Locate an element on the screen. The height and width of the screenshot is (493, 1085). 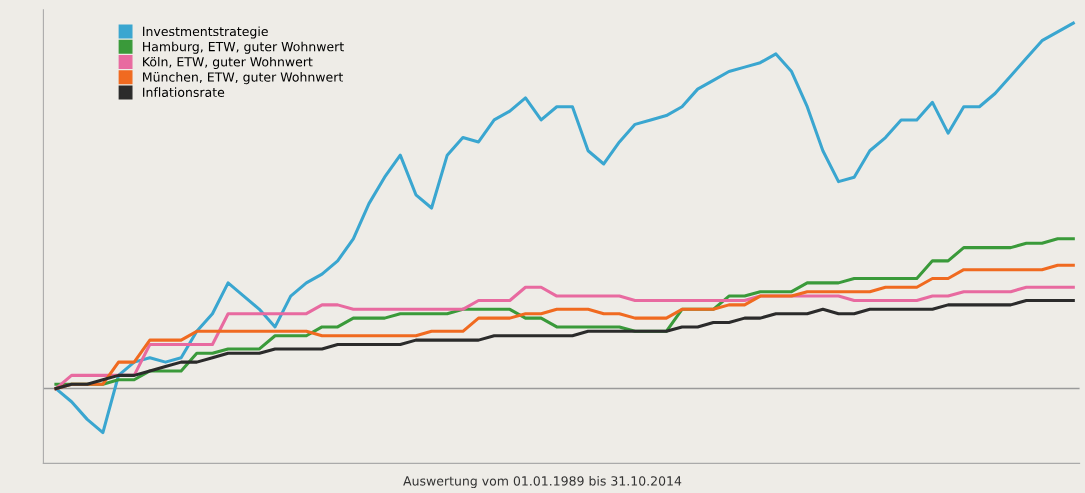
legend-label: Inflationsrate is located at coordinates (184, 92).